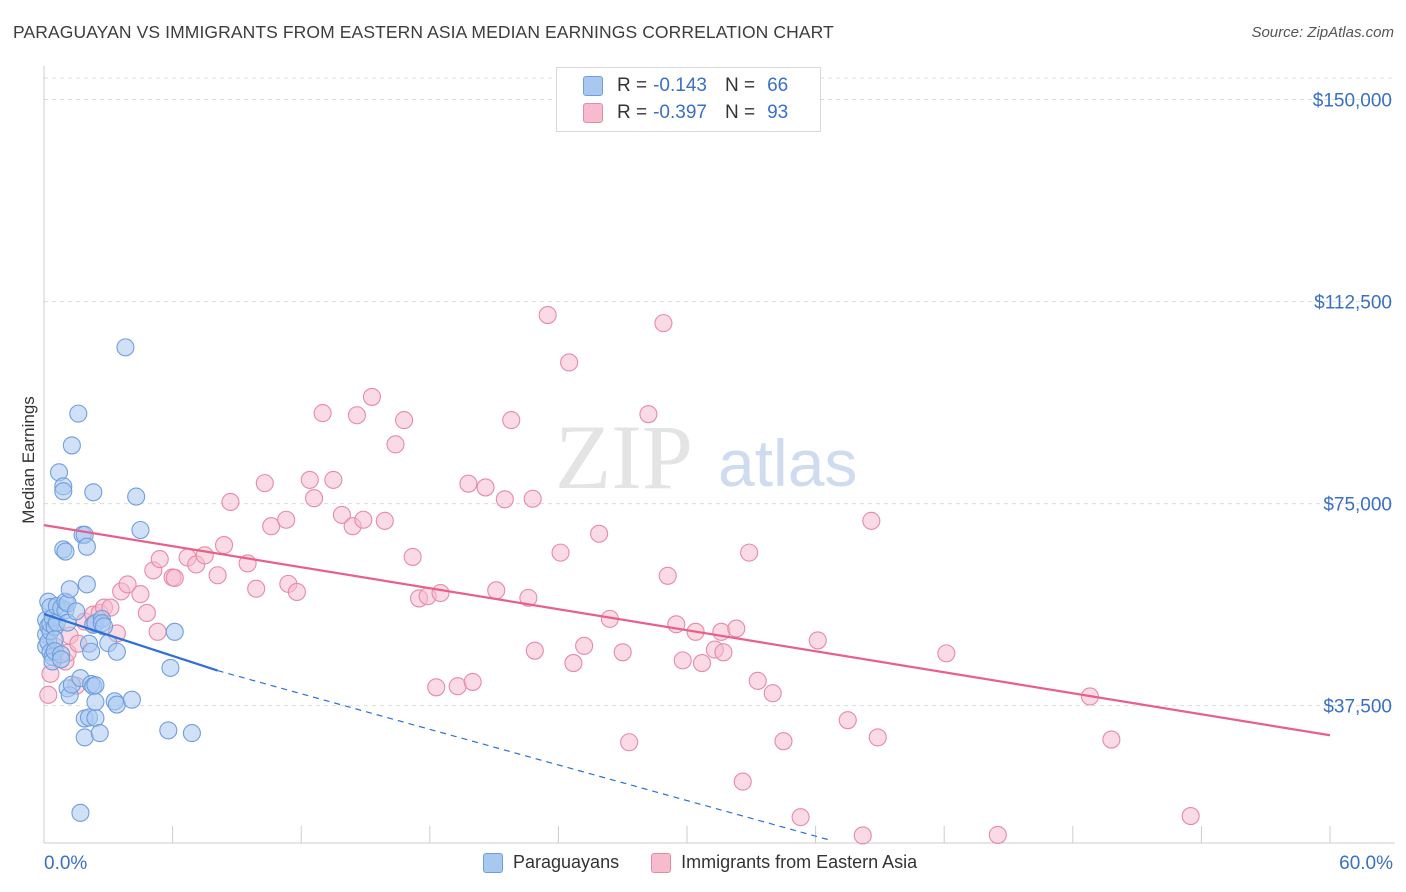  Describe the element at coordinates (1322, 32) in the screenshot. I see `source-label: Source: ZipAtlas.com` at that location.